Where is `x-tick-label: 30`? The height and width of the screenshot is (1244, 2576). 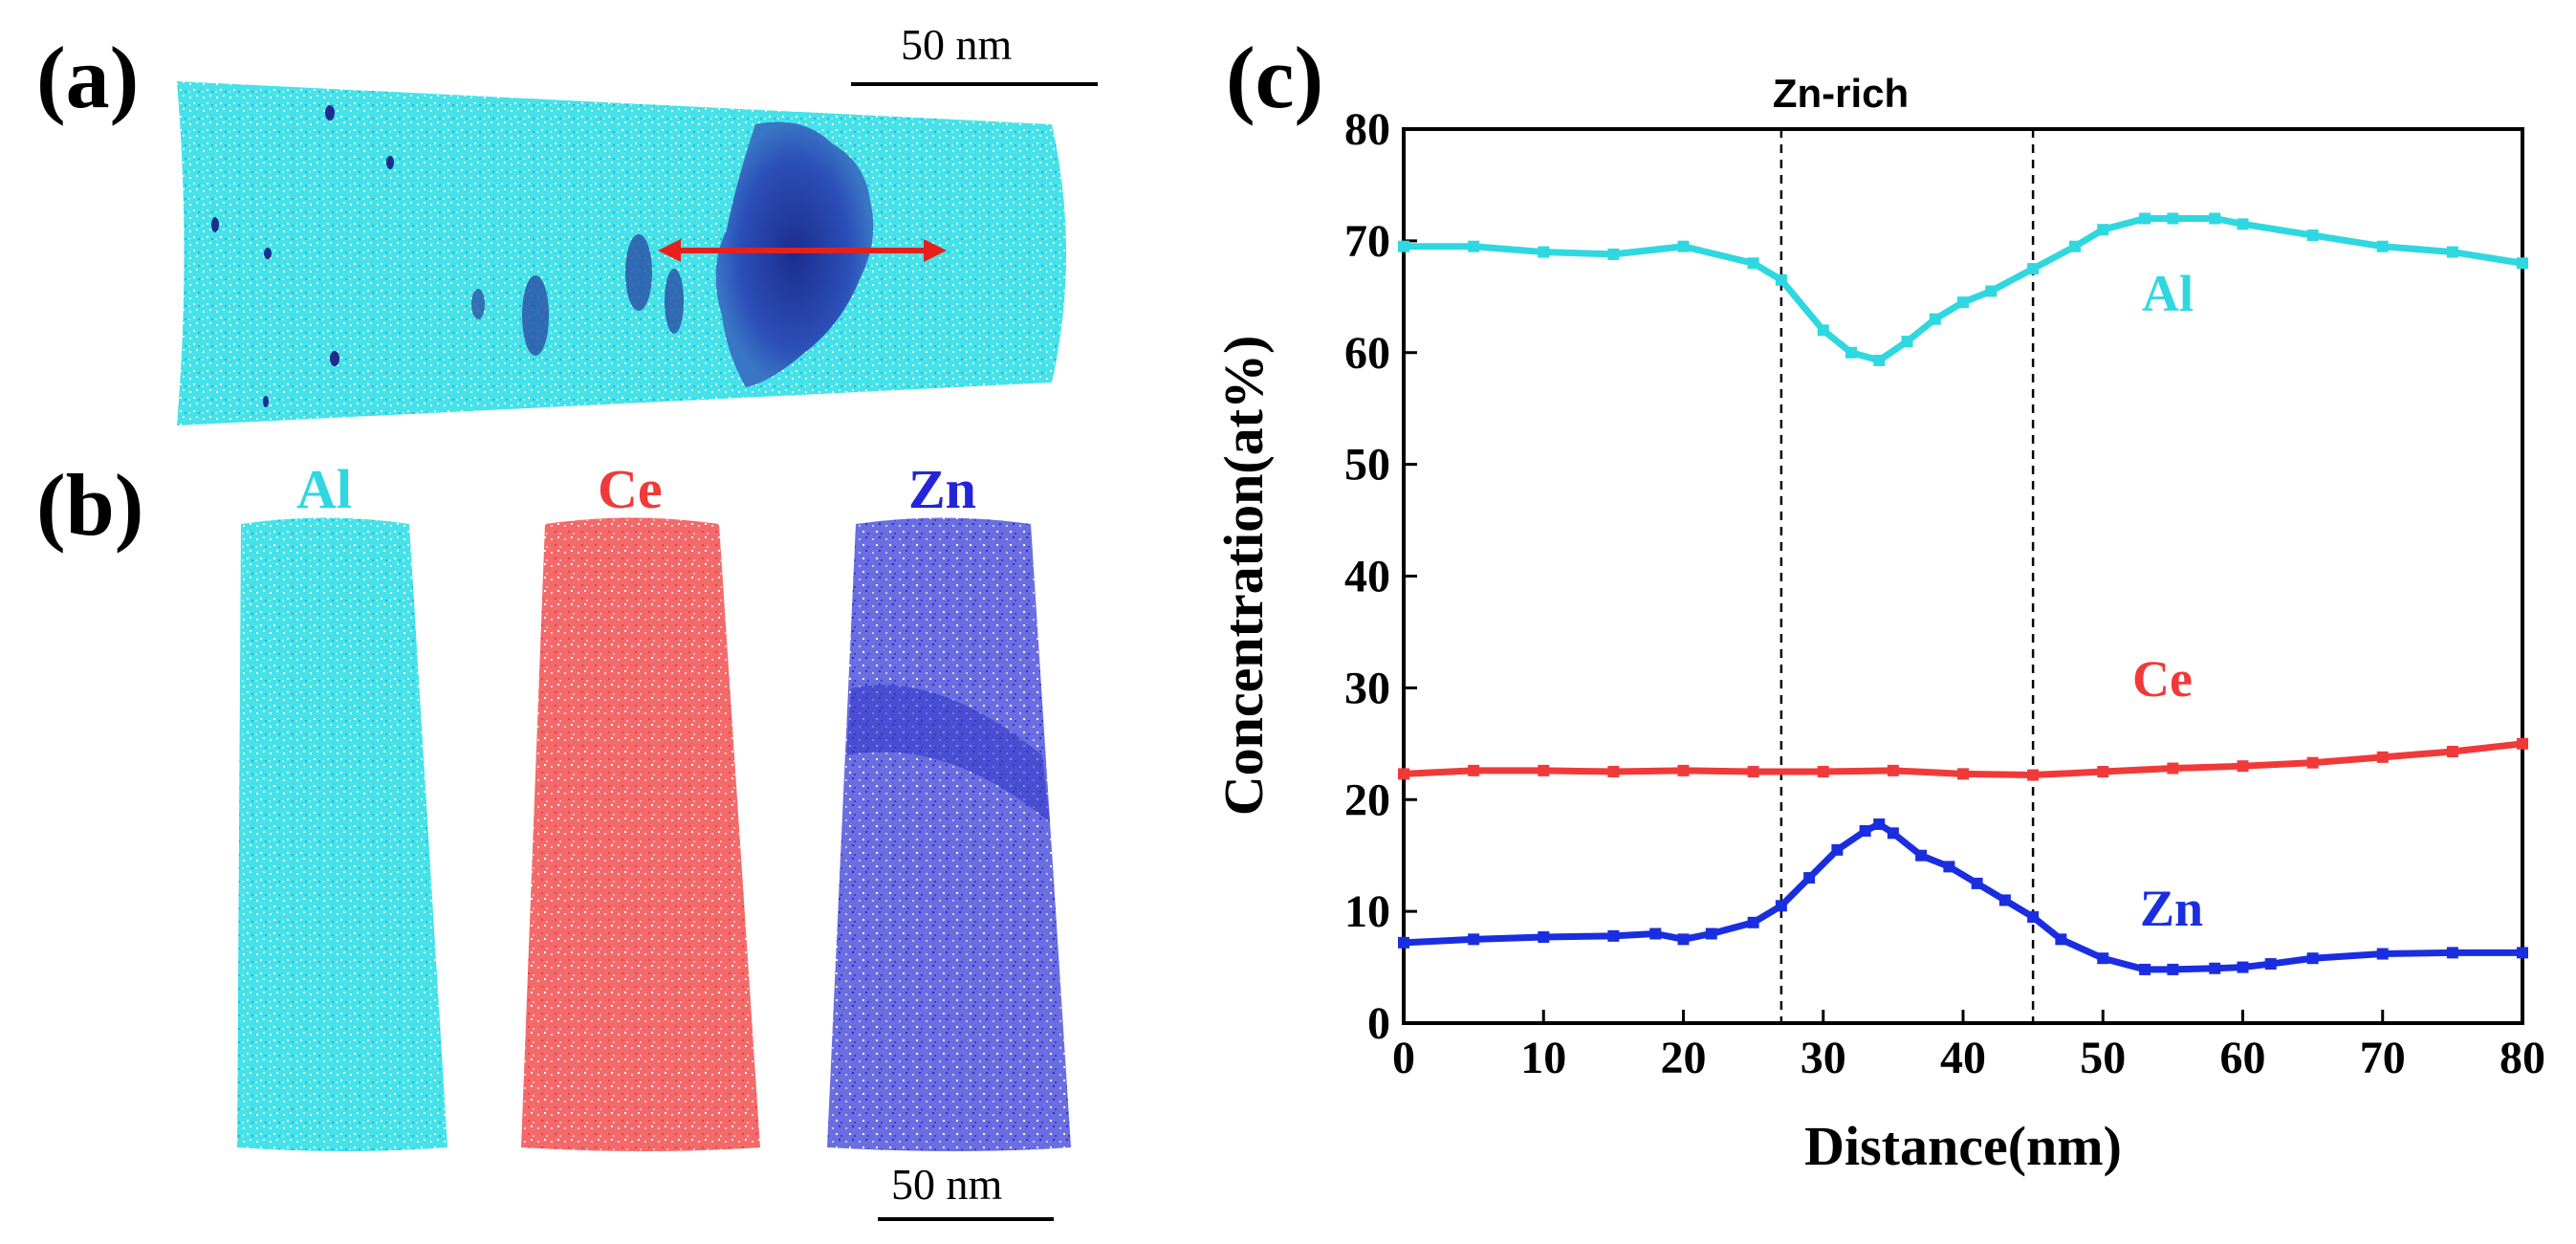
x-tick-label: 30 is located at coordinates (1823, 1058).